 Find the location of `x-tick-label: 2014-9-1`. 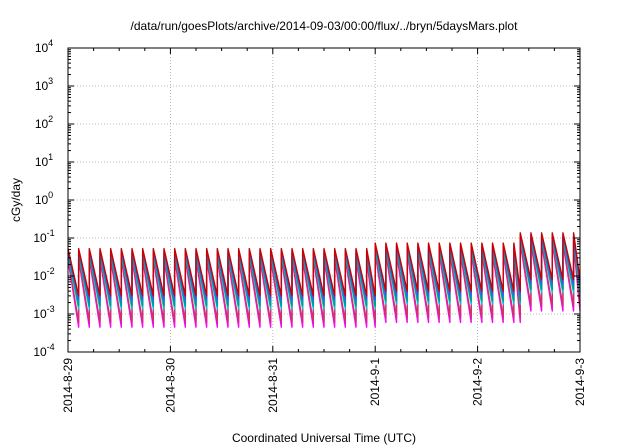

x-tick-label: 2014-9-1 is located at coordinates (375, 382).